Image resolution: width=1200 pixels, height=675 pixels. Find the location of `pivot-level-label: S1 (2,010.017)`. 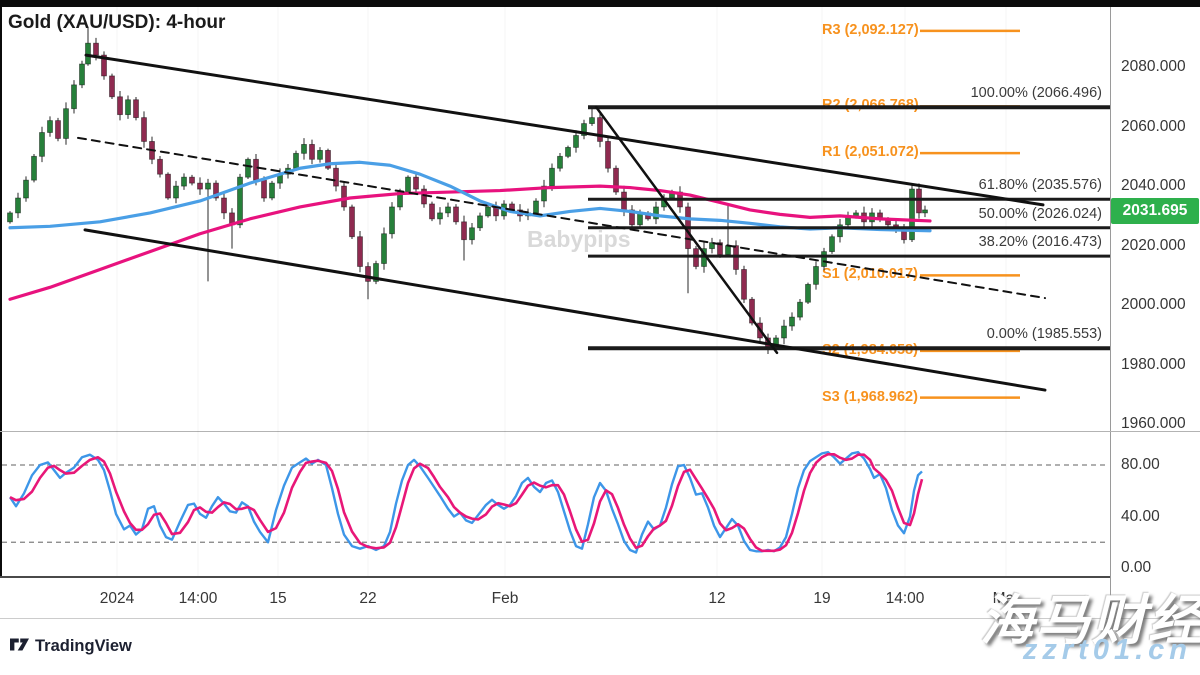

pivot-level-label: S1 (2,010.017) is located at coordinates (870, 274).